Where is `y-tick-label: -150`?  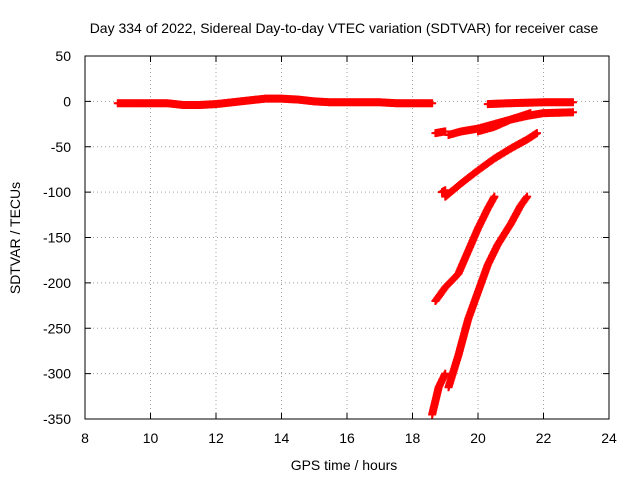
y-tick-label: -150 is located at coordinates (57, 238).